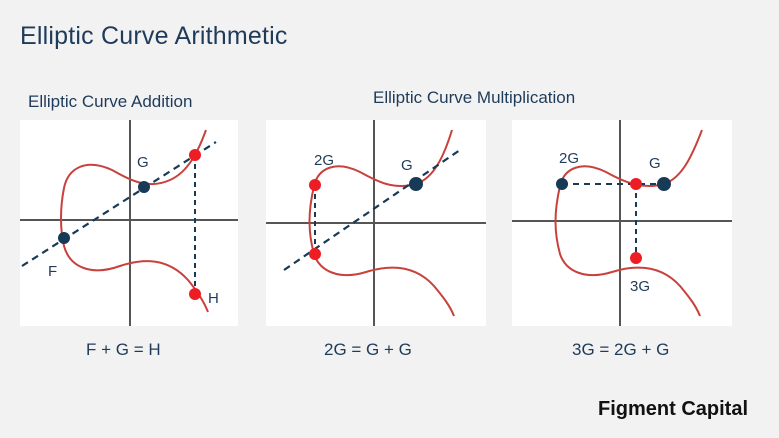  Describe the element at coordinates (52, 271) in the screenshot. I see `label-f: F` at that location.